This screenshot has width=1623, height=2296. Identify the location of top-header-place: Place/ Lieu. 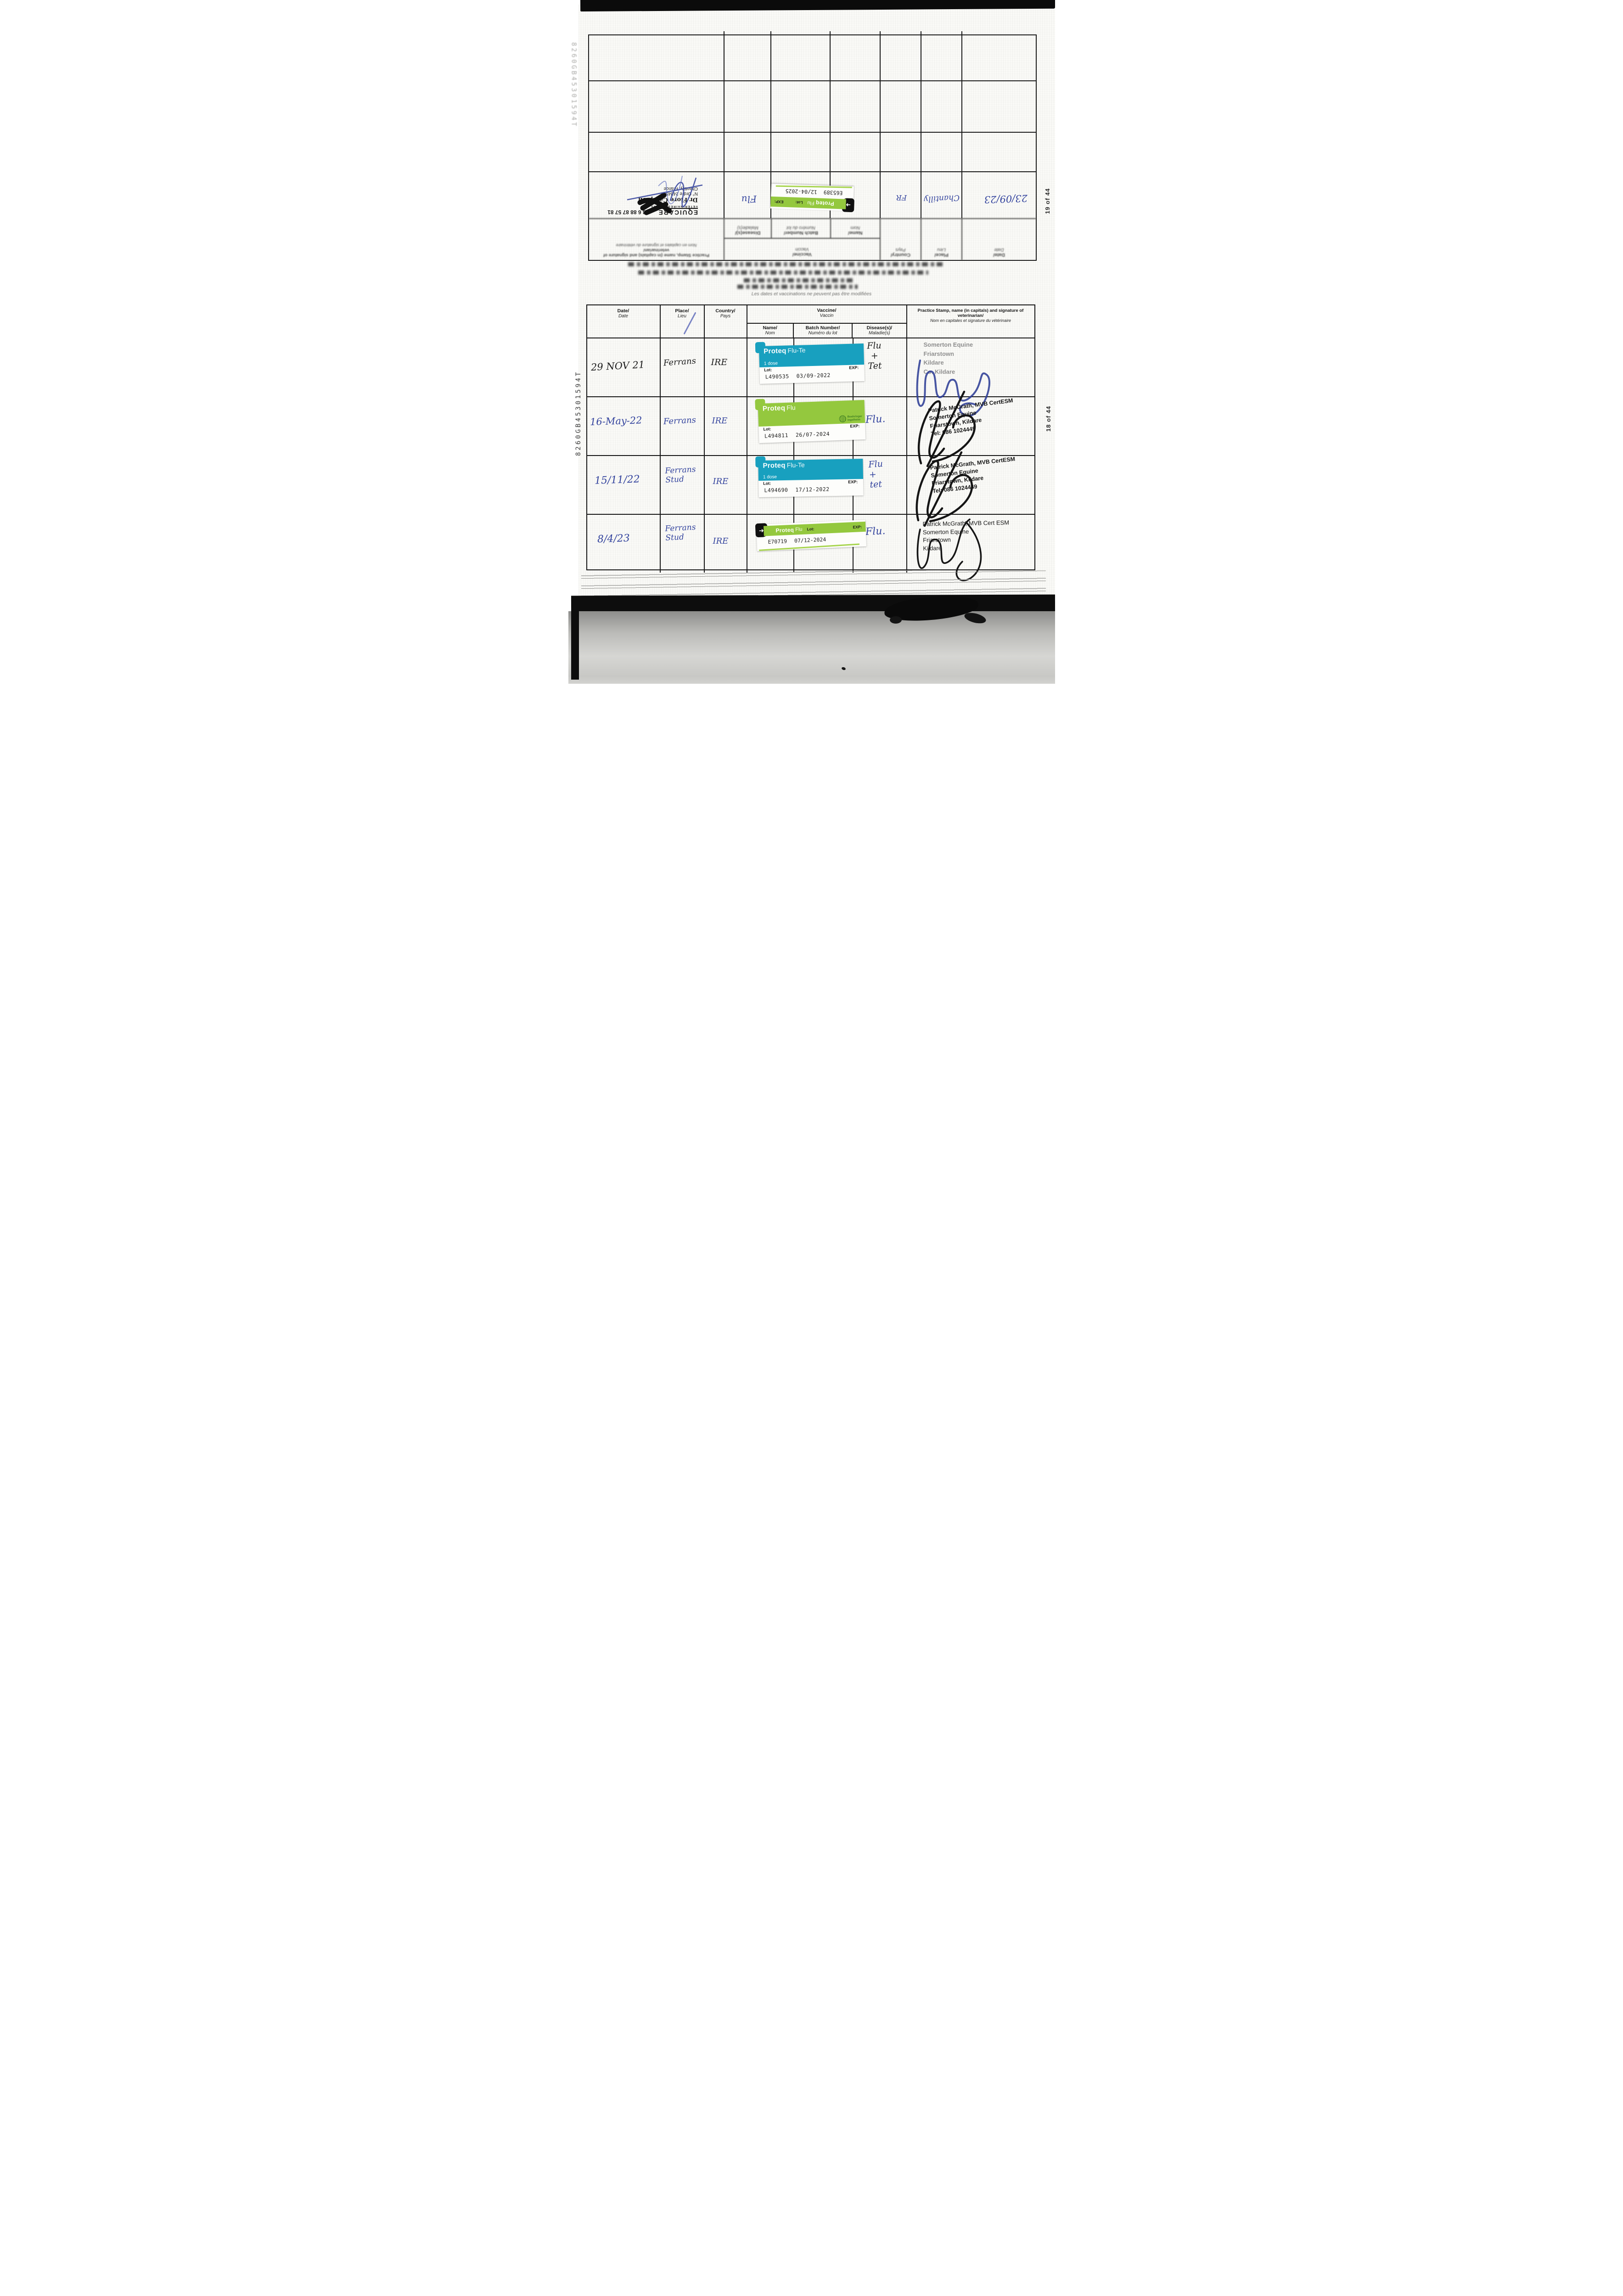
(940, 239).